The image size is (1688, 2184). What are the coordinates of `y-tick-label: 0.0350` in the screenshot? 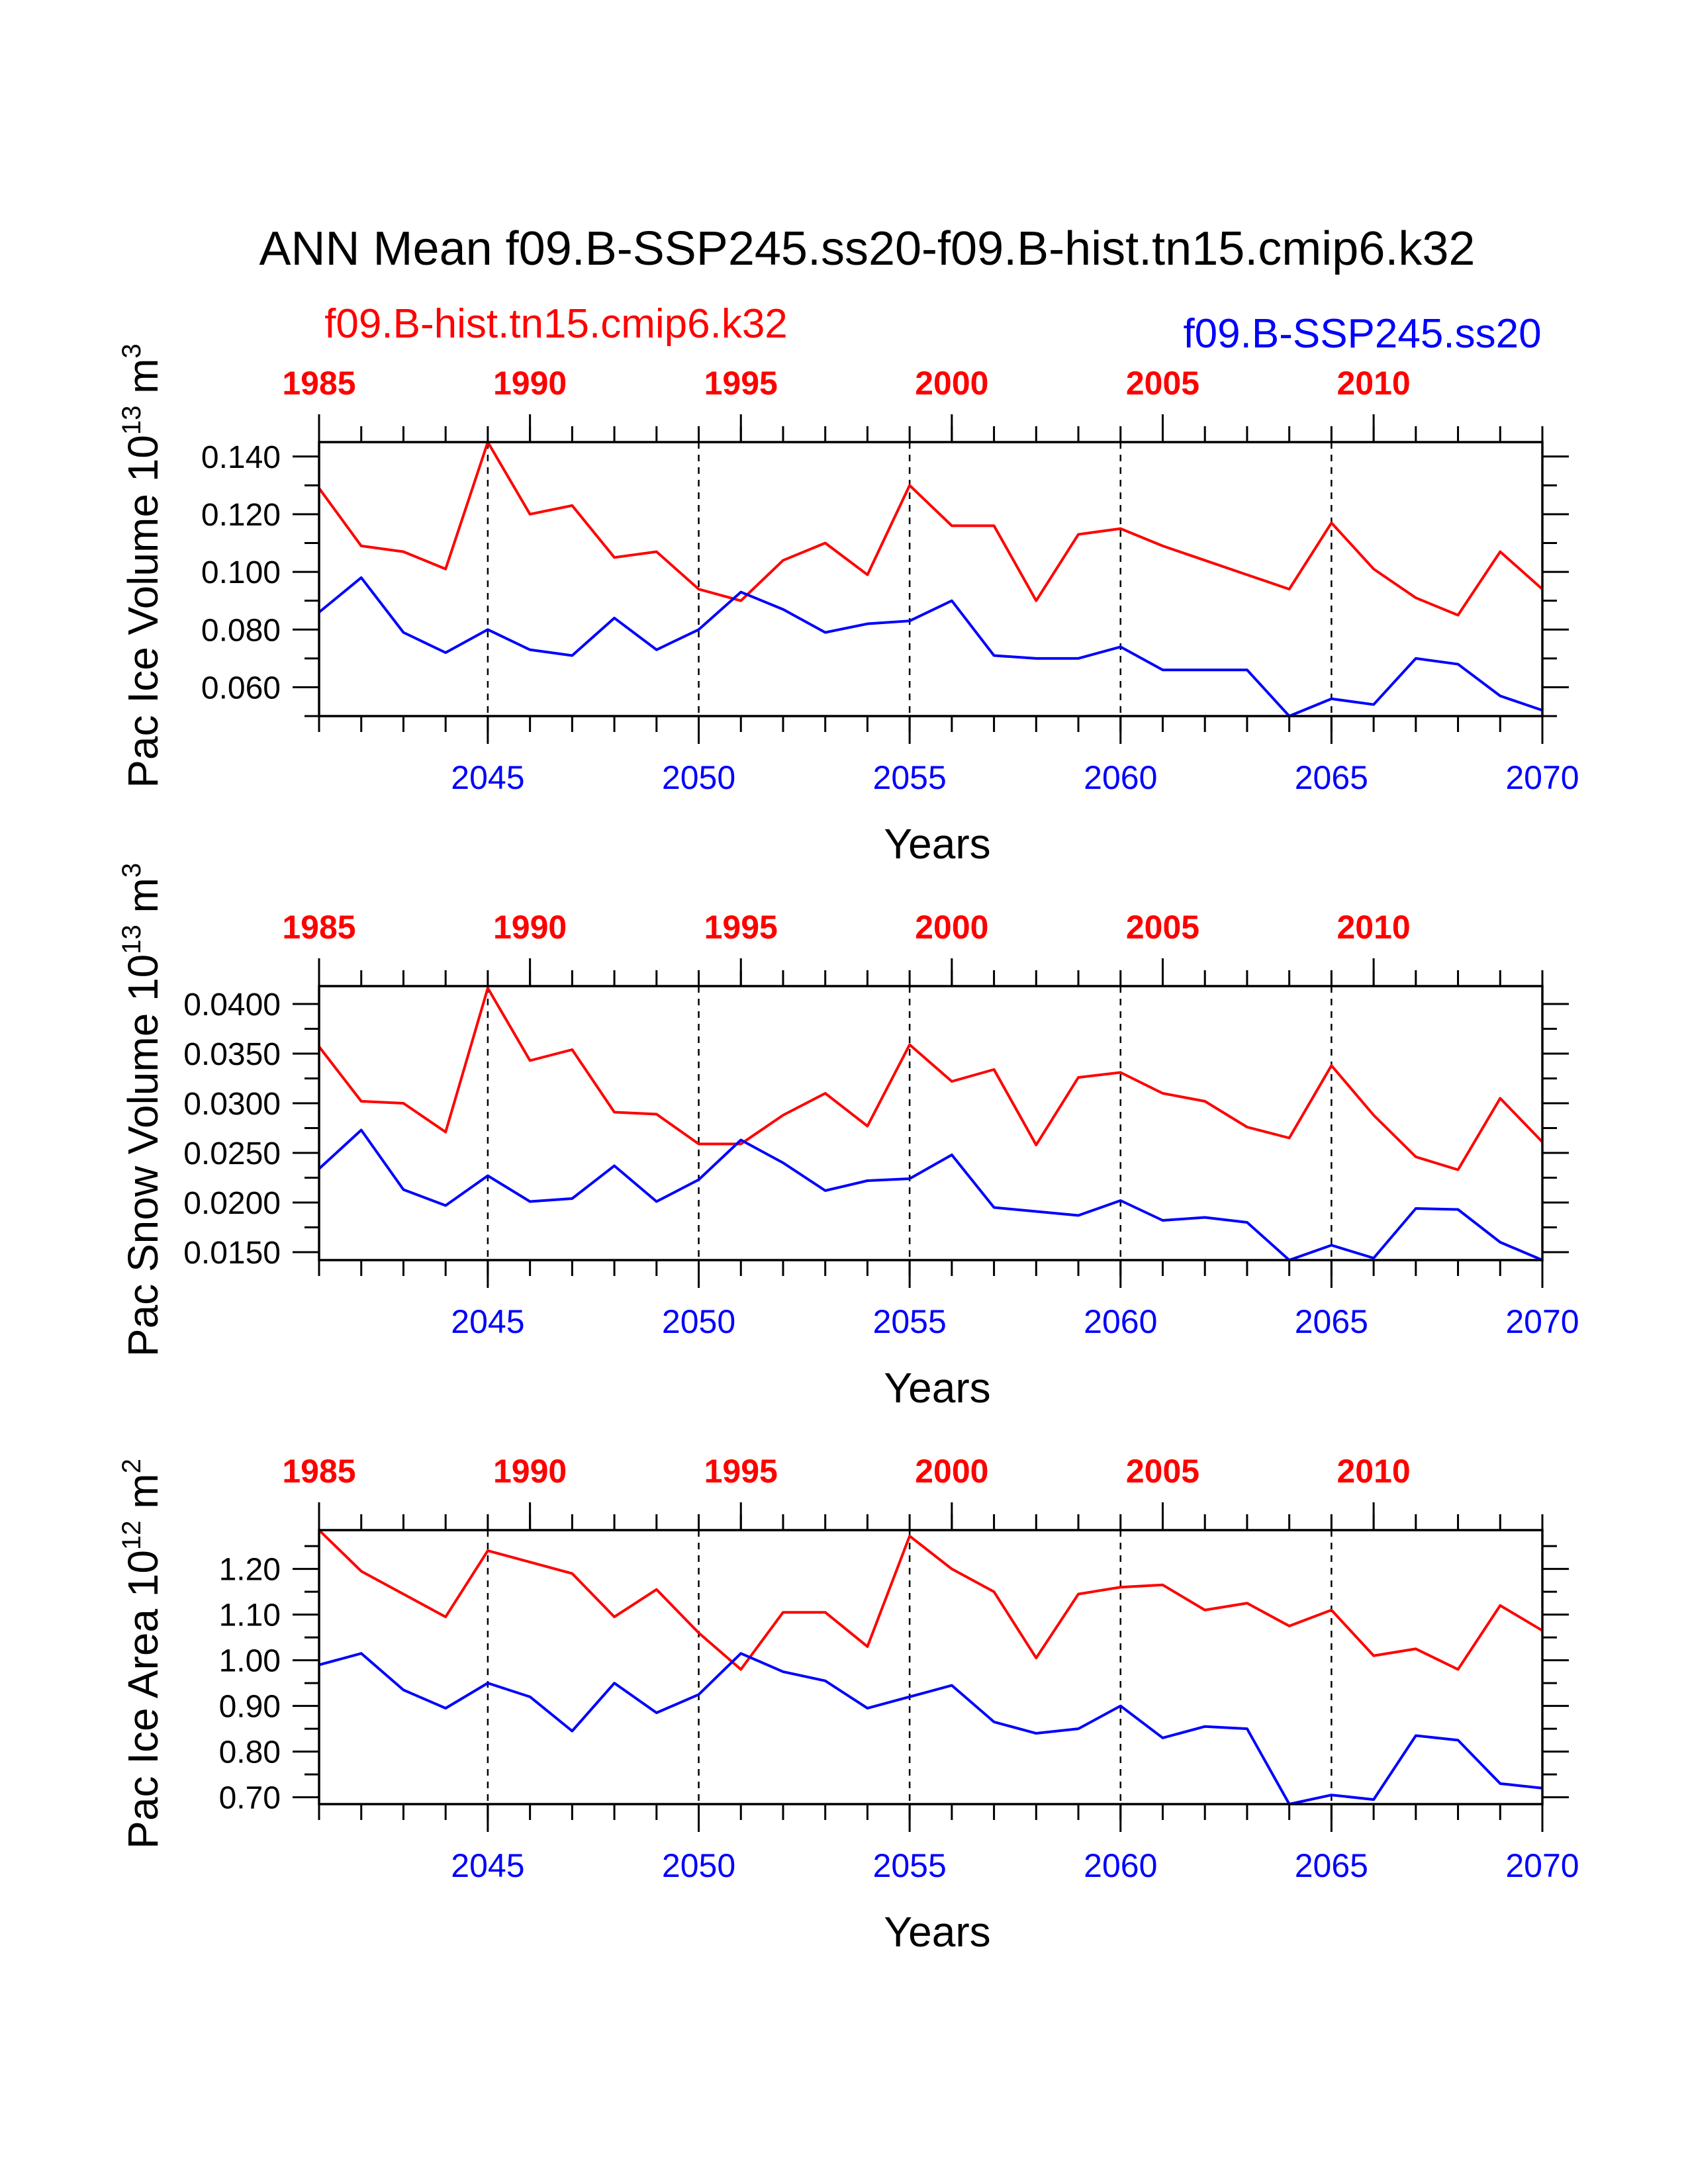 It's located at (232, 1054).